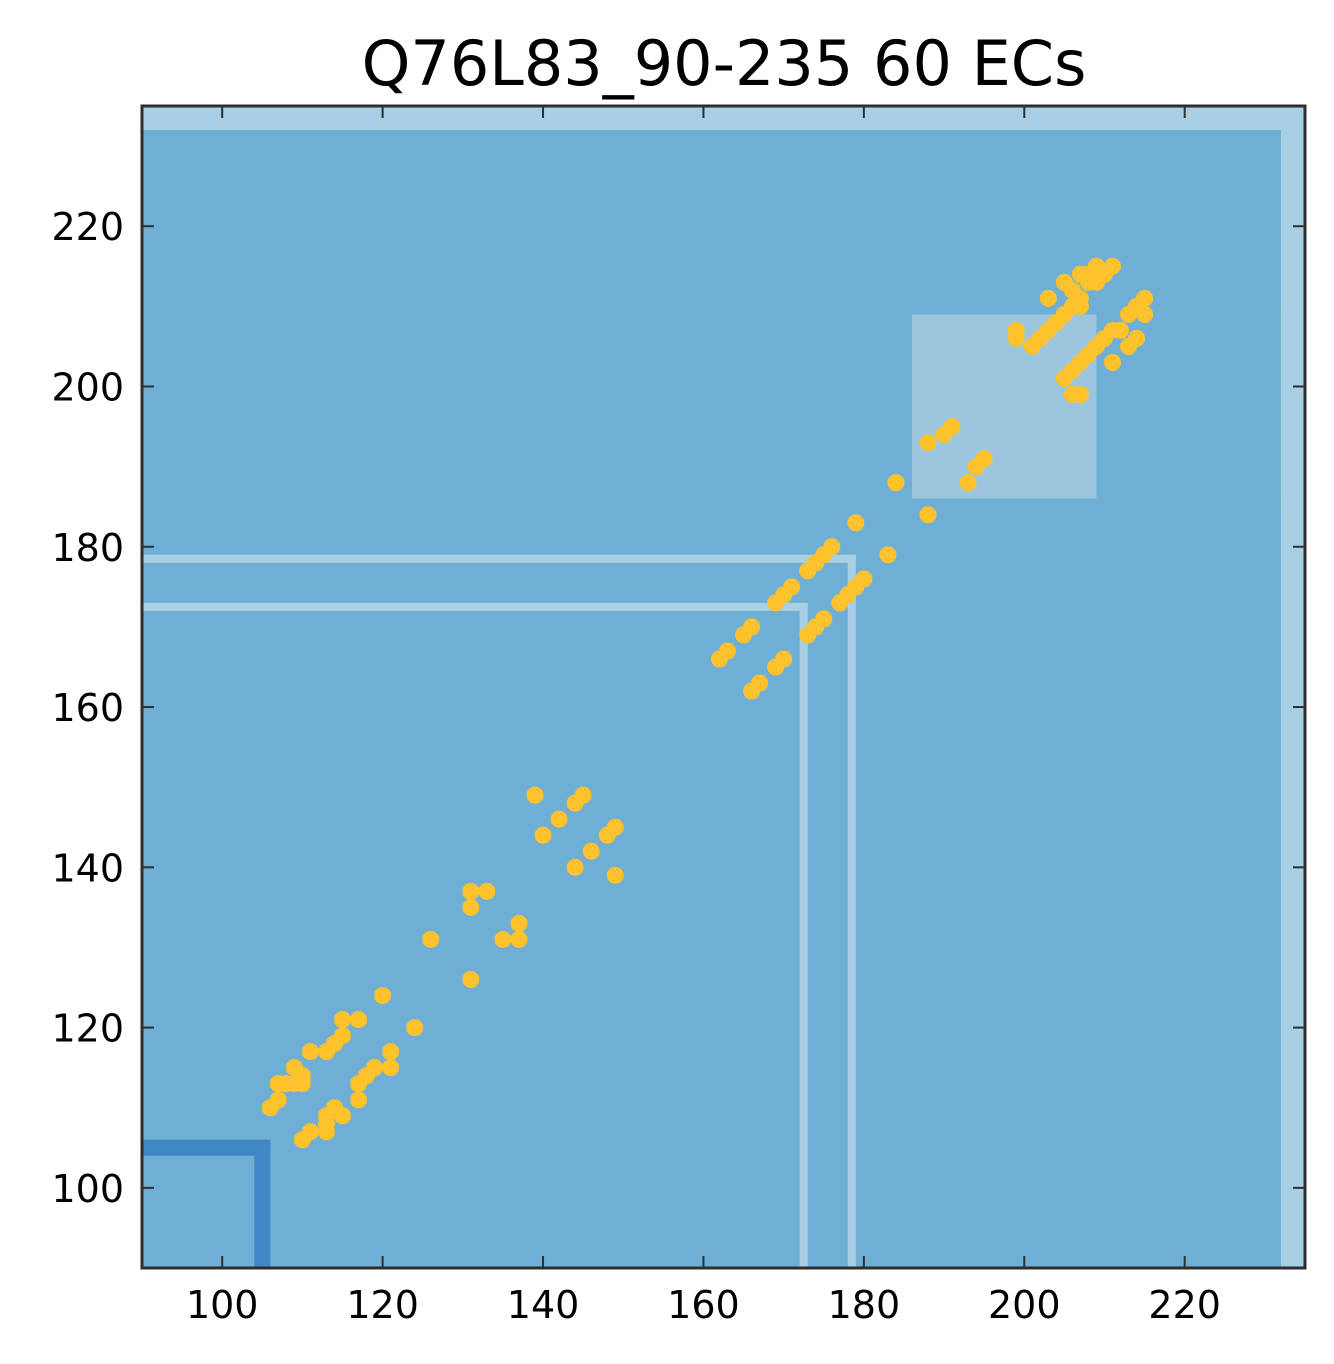 The height and width of the screenshot is (1364, 1334). Describe the element at coordinates (864, 1305) in the screenshot. I see `x-tick-label: 180` at that location.